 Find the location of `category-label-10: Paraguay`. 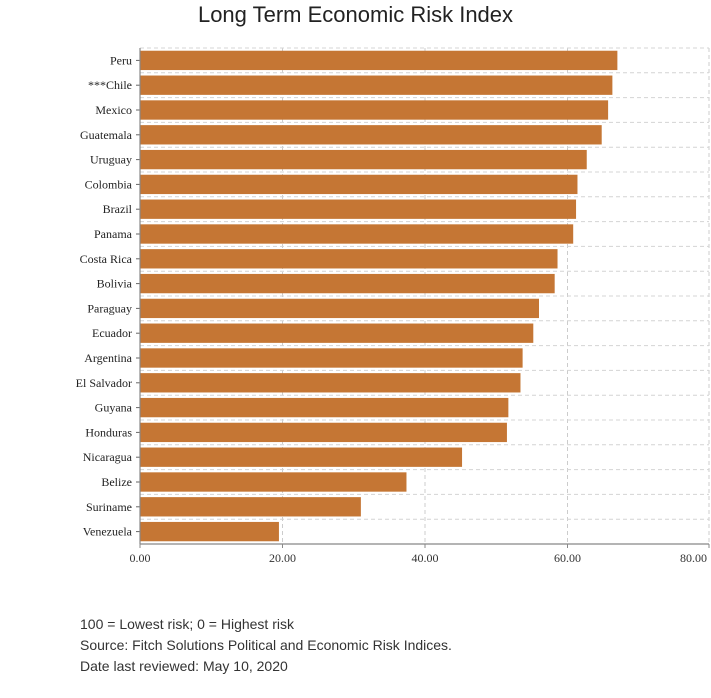

category-label-10: Paraguay is located at coordinates (109, 308).